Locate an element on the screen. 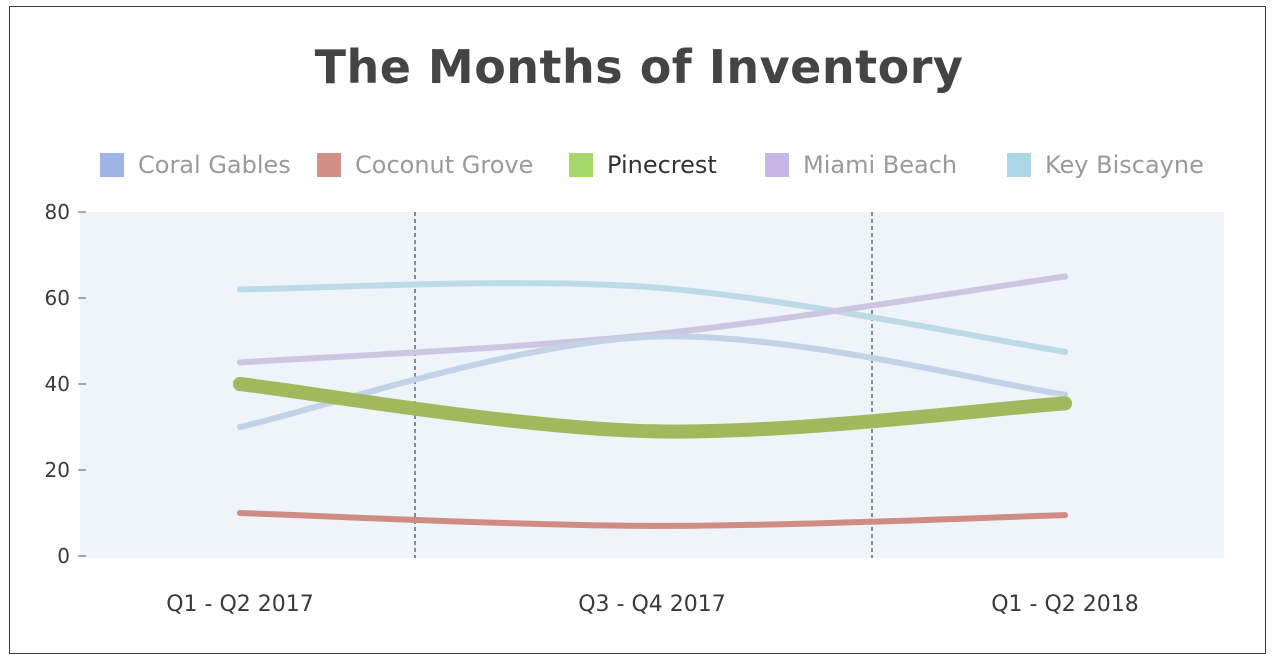 This screenshot has width=1278, height=662. x-axis: Q1 - Q2 2017 Q3 - Q4 2017 Q1 - Q2 2018 is located at coordinates (652, 604).